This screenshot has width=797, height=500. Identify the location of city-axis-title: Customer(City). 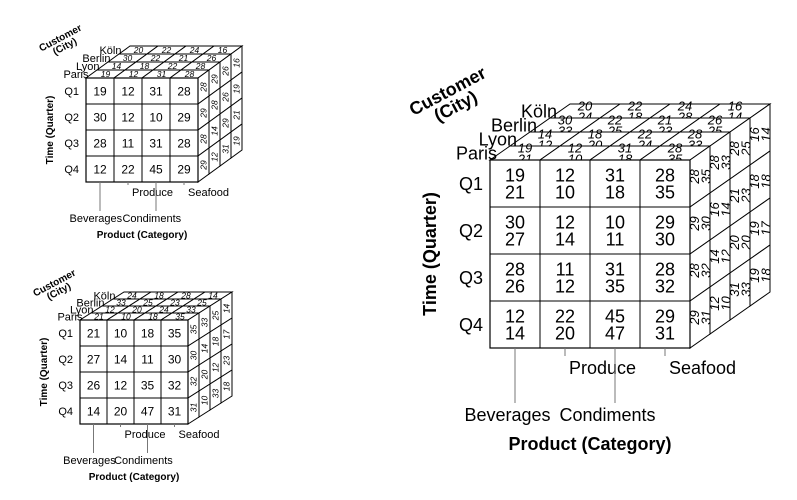
(448, 94).